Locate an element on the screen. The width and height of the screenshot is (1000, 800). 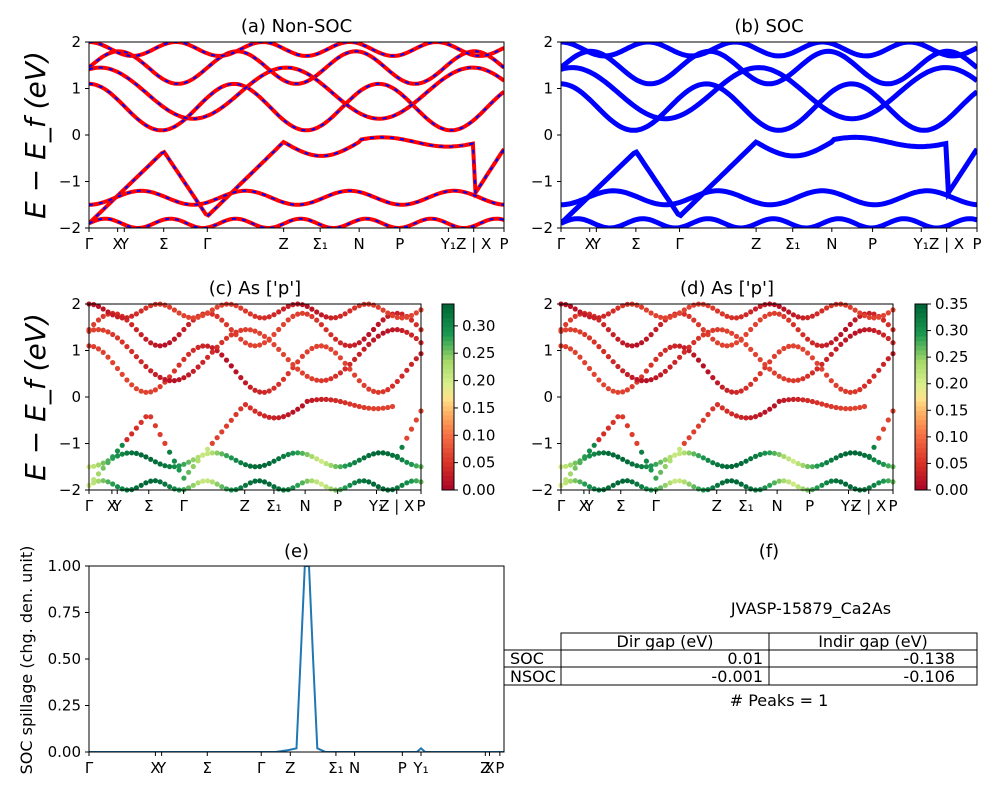
spillage-ylabel: SOC spillage (chg. den. unit) is located at coordinates (26, 660).